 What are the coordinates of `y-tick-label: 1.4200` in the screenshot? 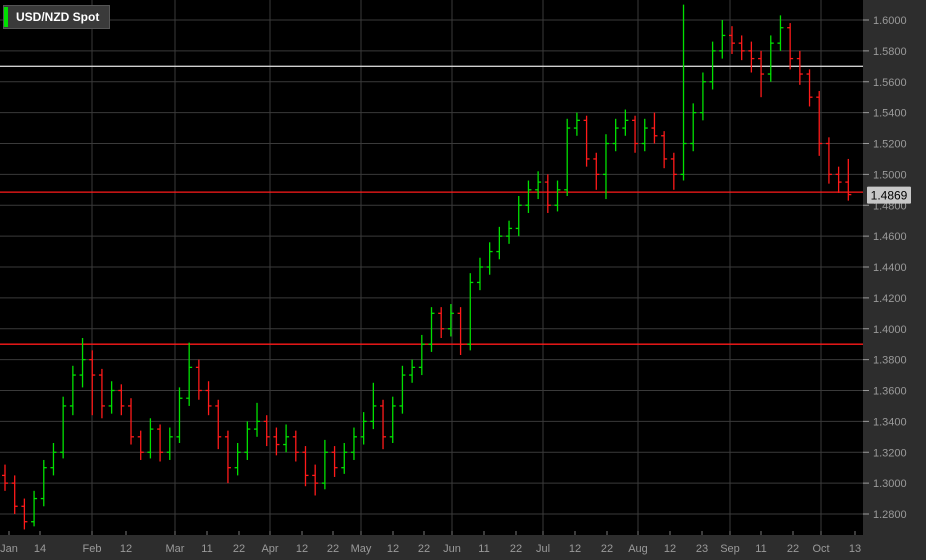 It's located at (890, 299).